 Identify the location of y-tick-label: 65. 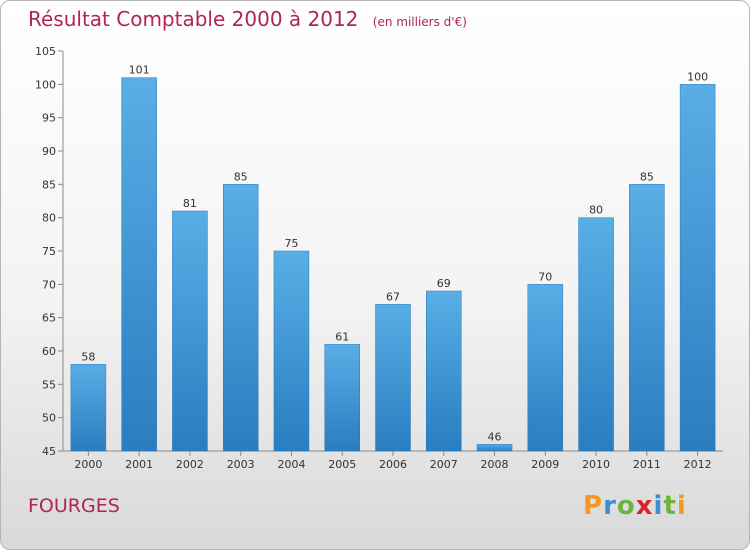
(49, 318).